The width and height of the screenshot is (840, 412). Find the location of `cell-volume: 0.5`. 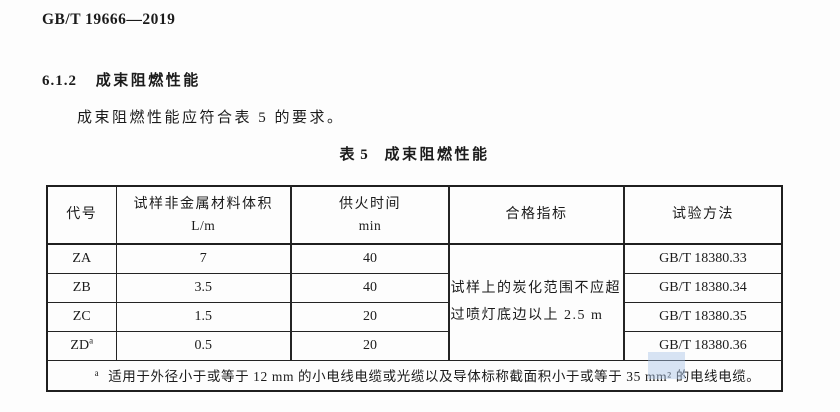

cell-volume: 0.5 is located at coordinates (203, 345).